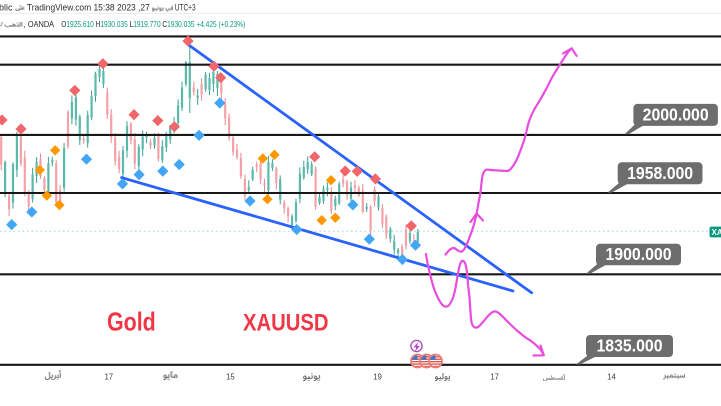 This screenshot has height=406, width=721. Describe the element at coordinates (230, 377) in the screenshot. I see `svg-text: 15` at that location.